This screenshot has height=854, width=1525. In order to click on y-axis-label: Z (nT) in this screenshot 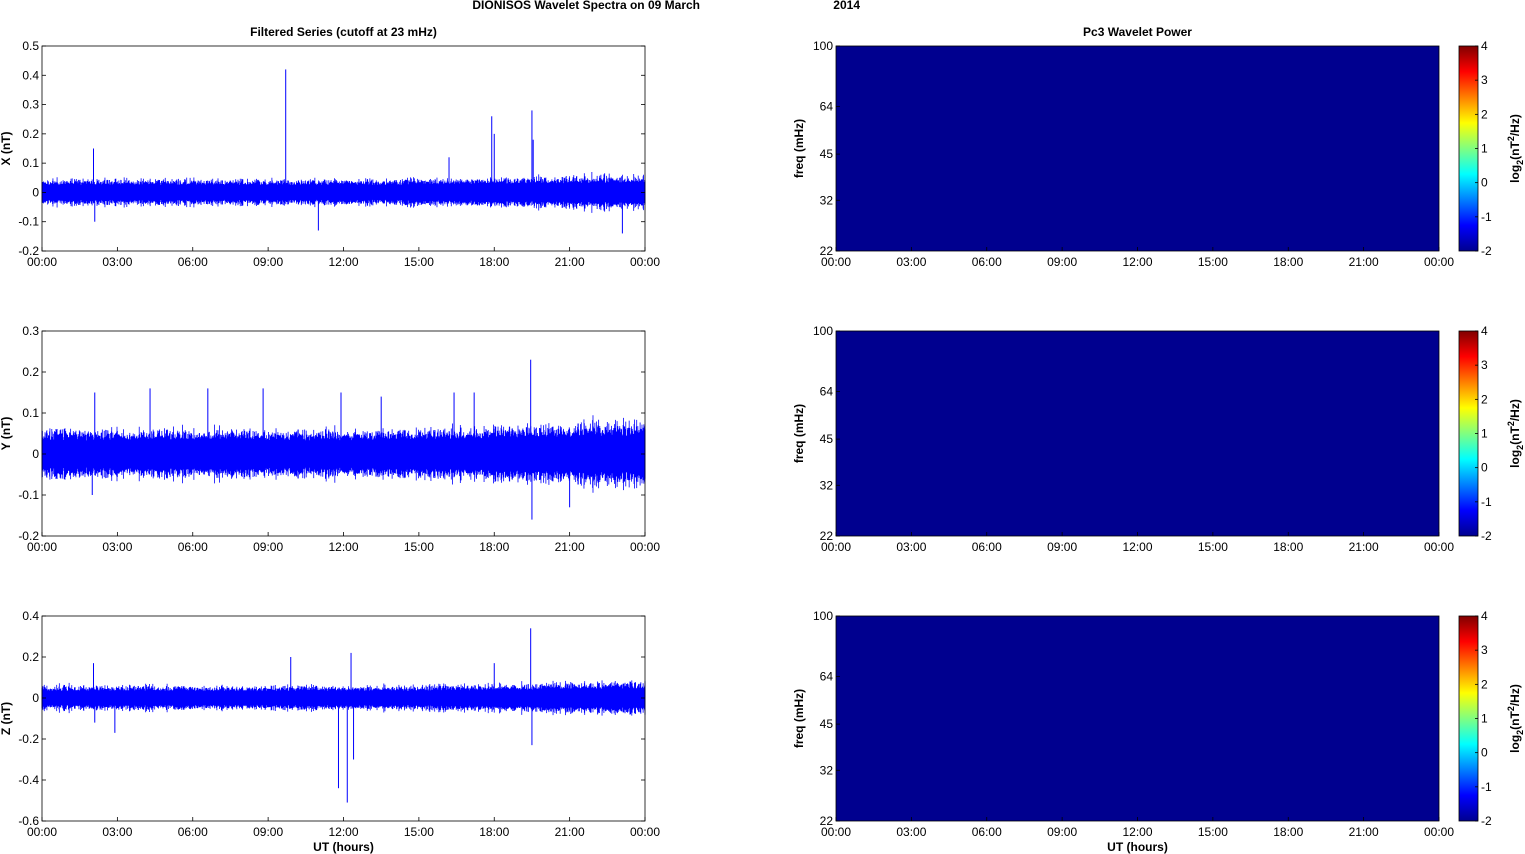, I will do `click(6, 718)`.